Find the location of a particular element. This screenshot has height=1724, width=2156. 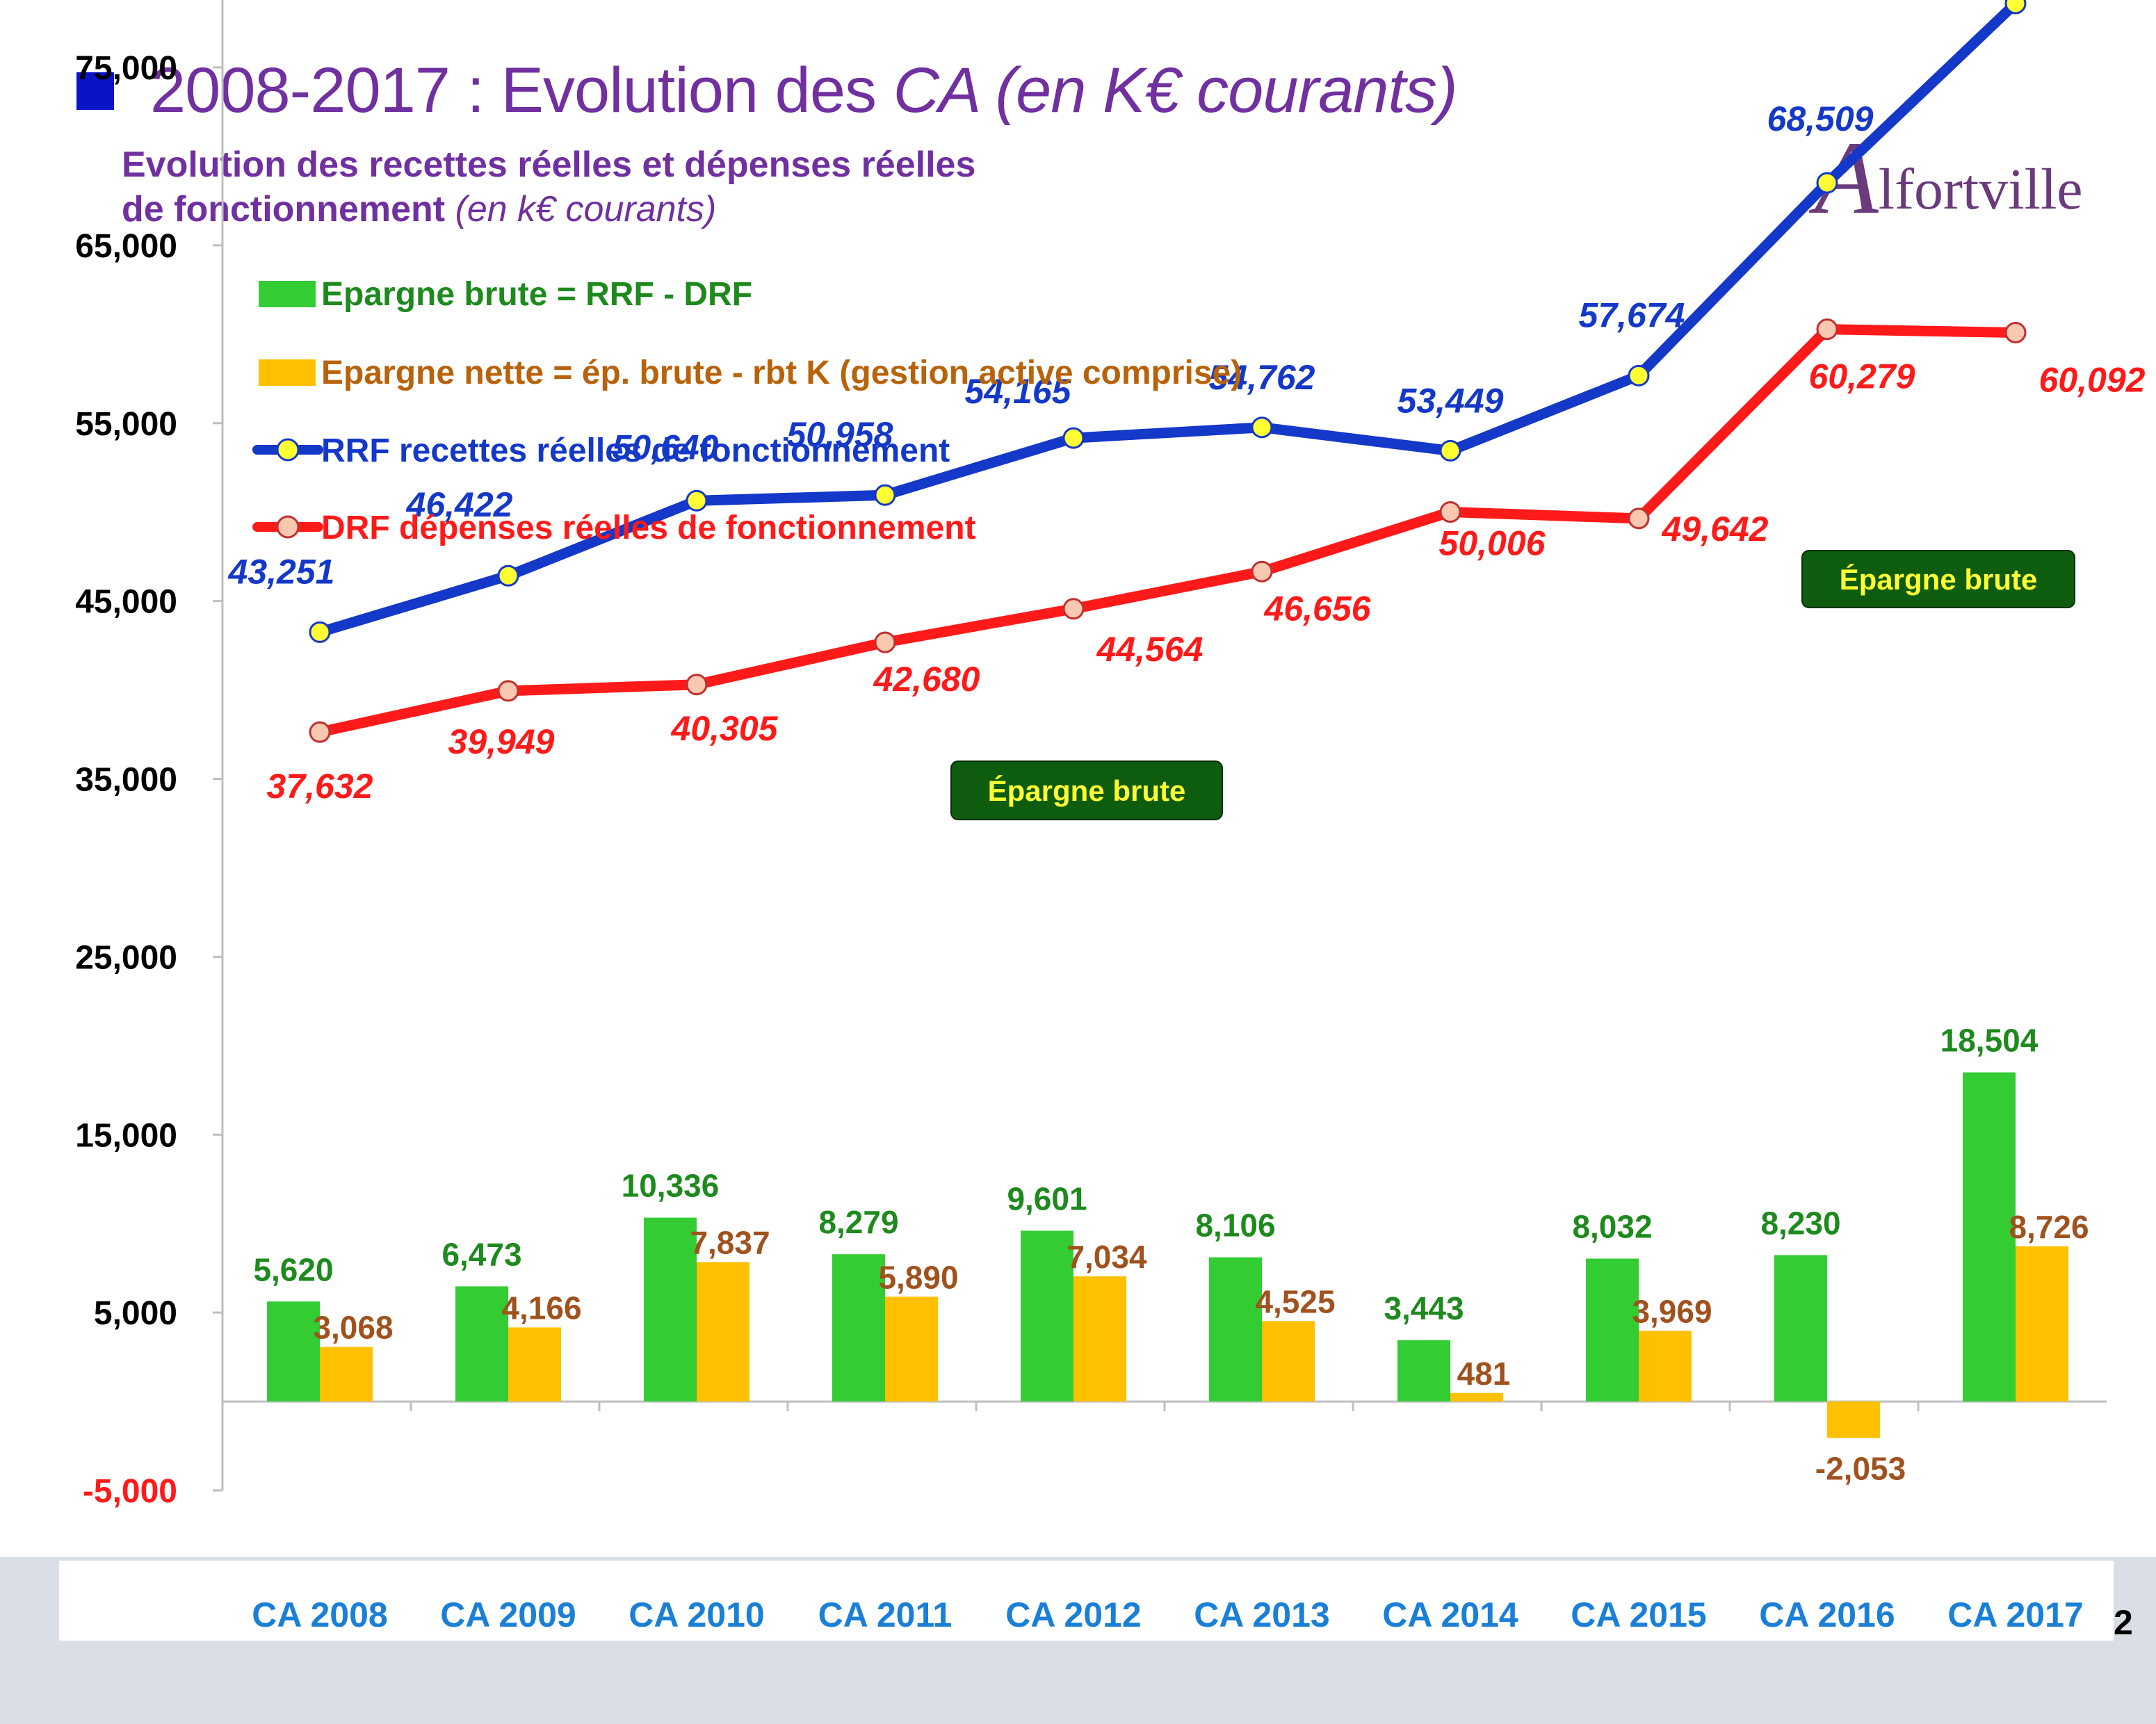

epargne-nette-label: 481 is located at coordinates (1484, 1374).